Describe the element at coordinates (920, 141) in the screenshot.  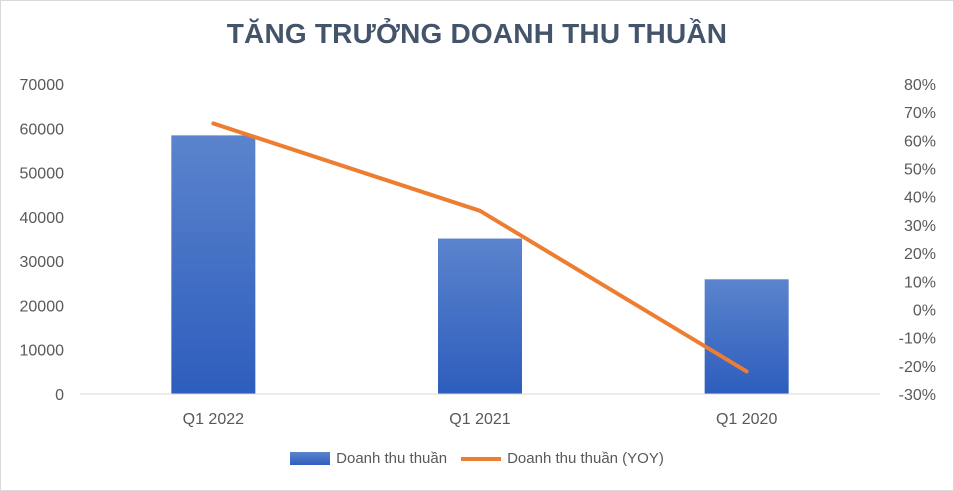
I see `y-right-tick-label-9: 60%` at that location.